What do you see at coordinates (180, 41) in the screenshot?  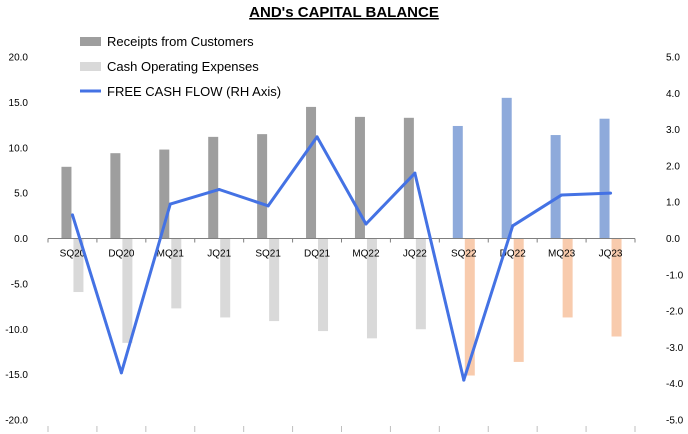 I see `legend-label-receipts: Receipts from Customers` at bounding box center [180, 41].